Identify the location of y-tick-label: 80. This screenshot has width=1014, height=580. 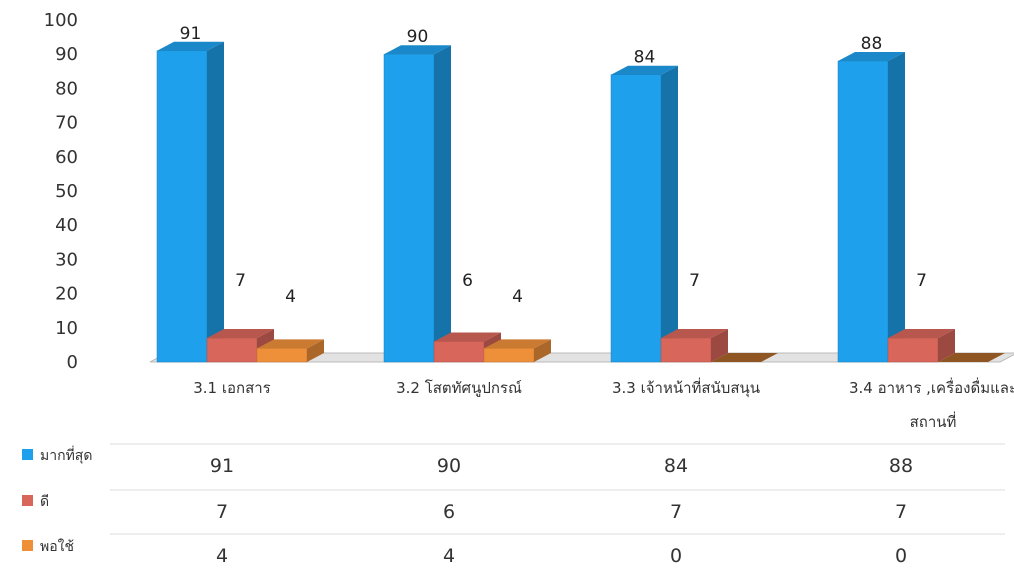
(66, 88).